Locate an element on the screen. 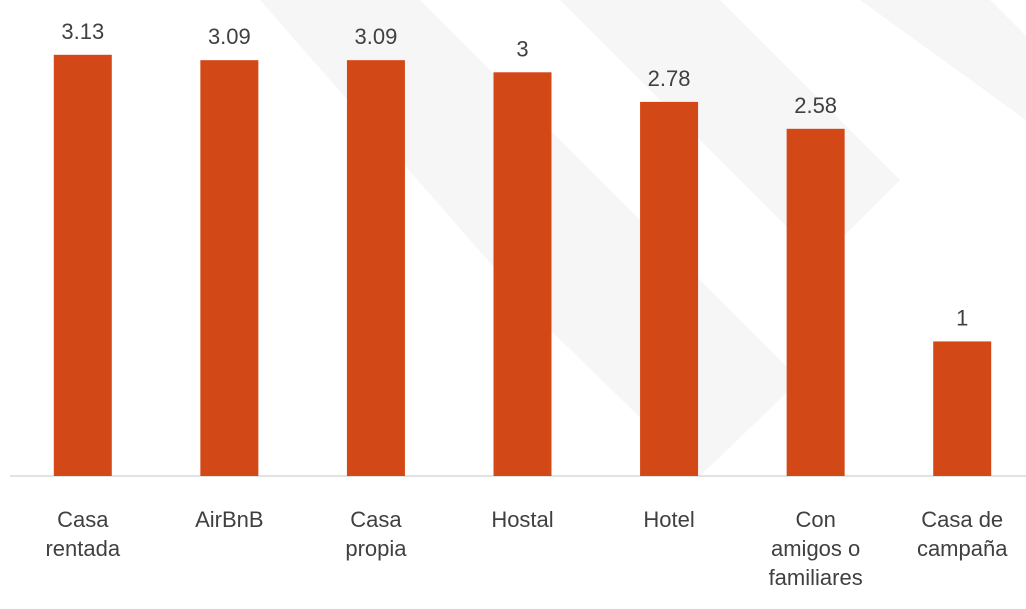 This screenshot has height=609, width=1026. data-label: 2.58 is located at coordinates (815, 105).